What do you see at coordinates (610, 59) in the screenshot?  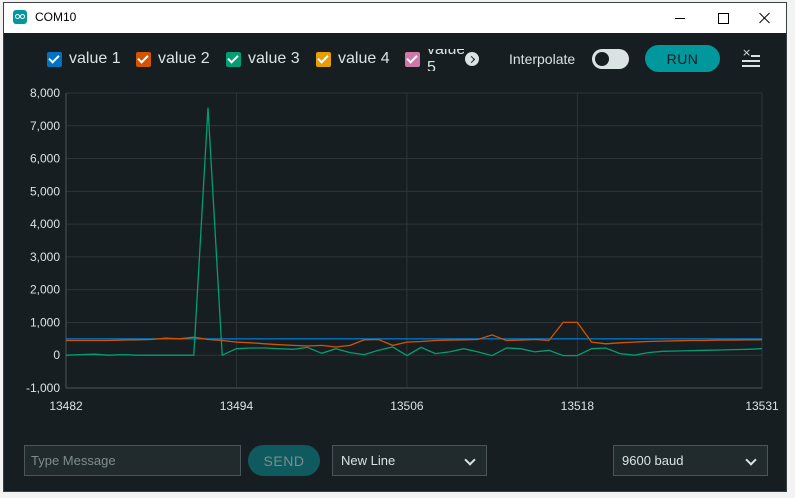 I see `interpolate-toggle` at bounding box center [610, 59].